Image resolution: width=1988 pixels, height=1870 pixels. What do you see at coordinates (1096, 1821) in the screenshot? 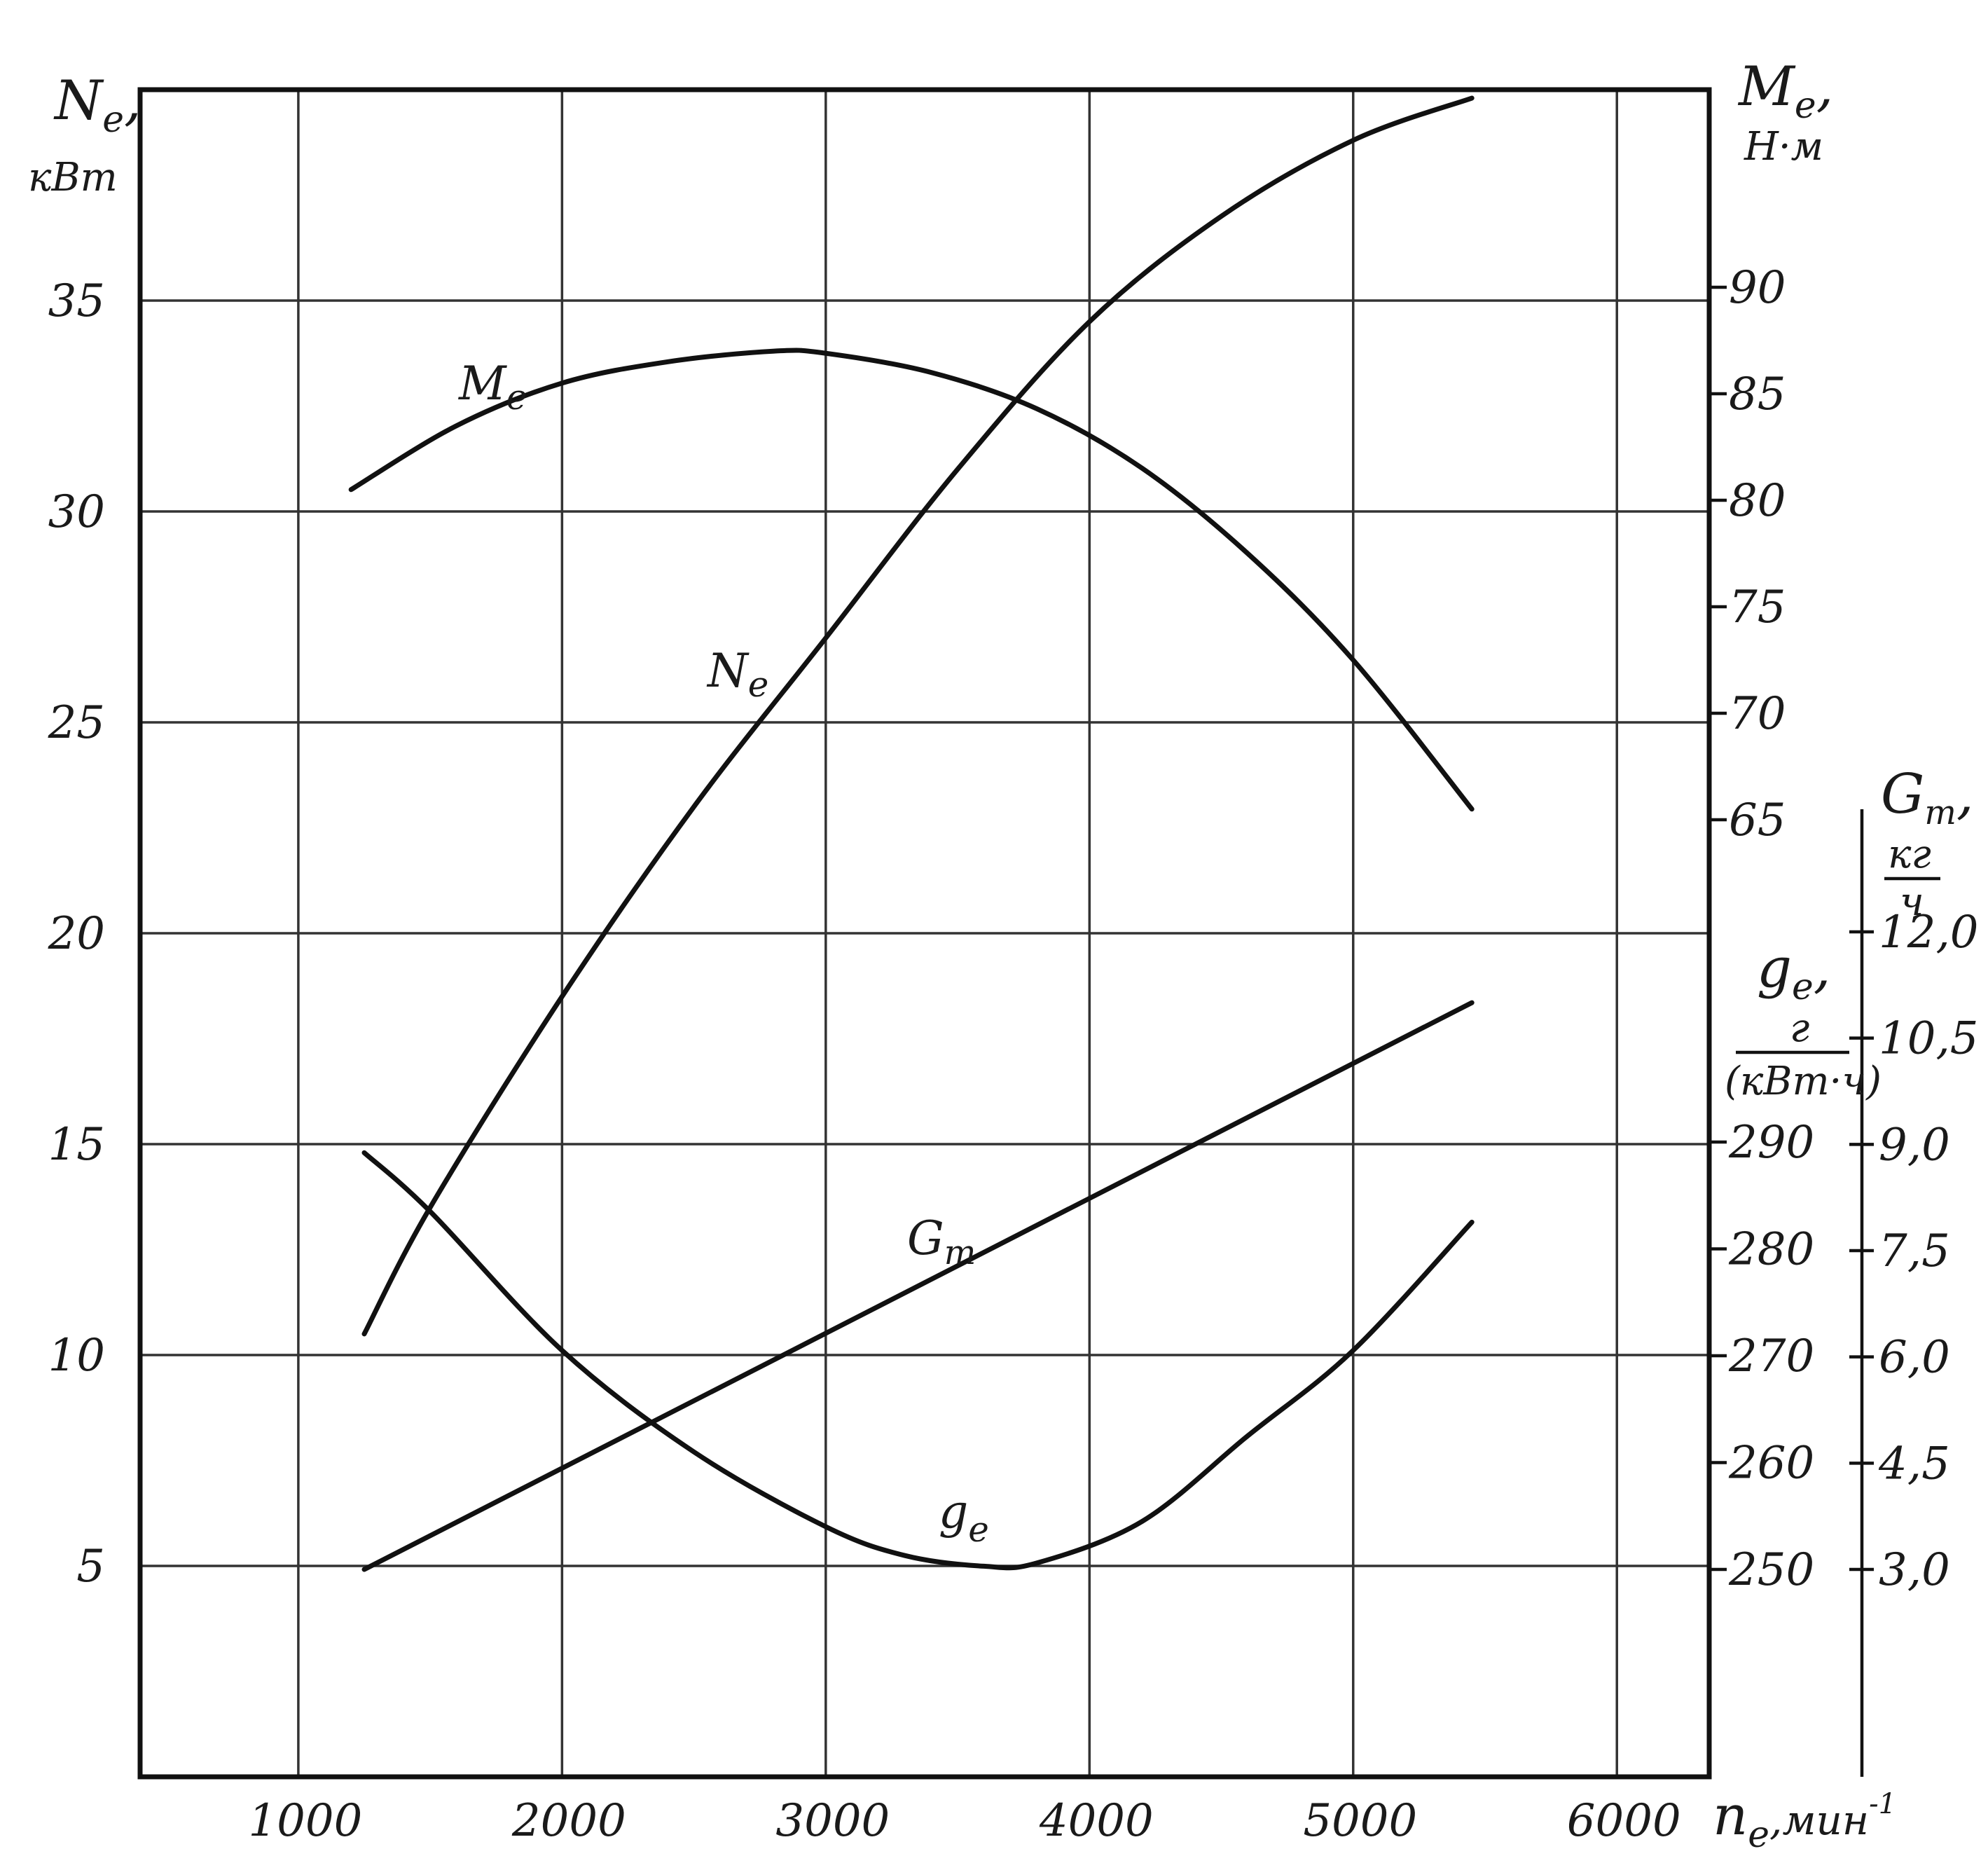
I see `x-tick-label-4000: 4000` at bounding box center [1096, 1821].